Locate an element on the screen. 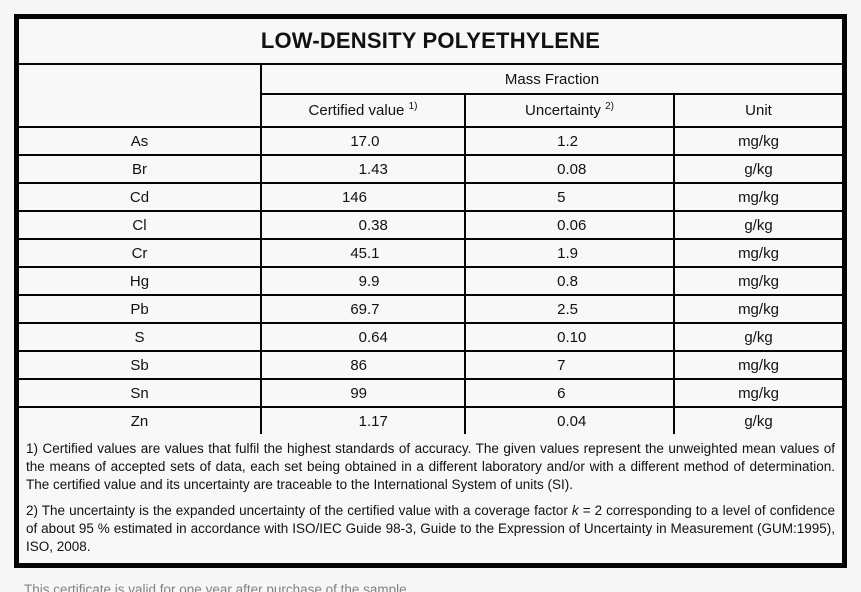 This screenshot has width=861, height=592. uncertainty-value: 7 is located at coordinates (569, 365).